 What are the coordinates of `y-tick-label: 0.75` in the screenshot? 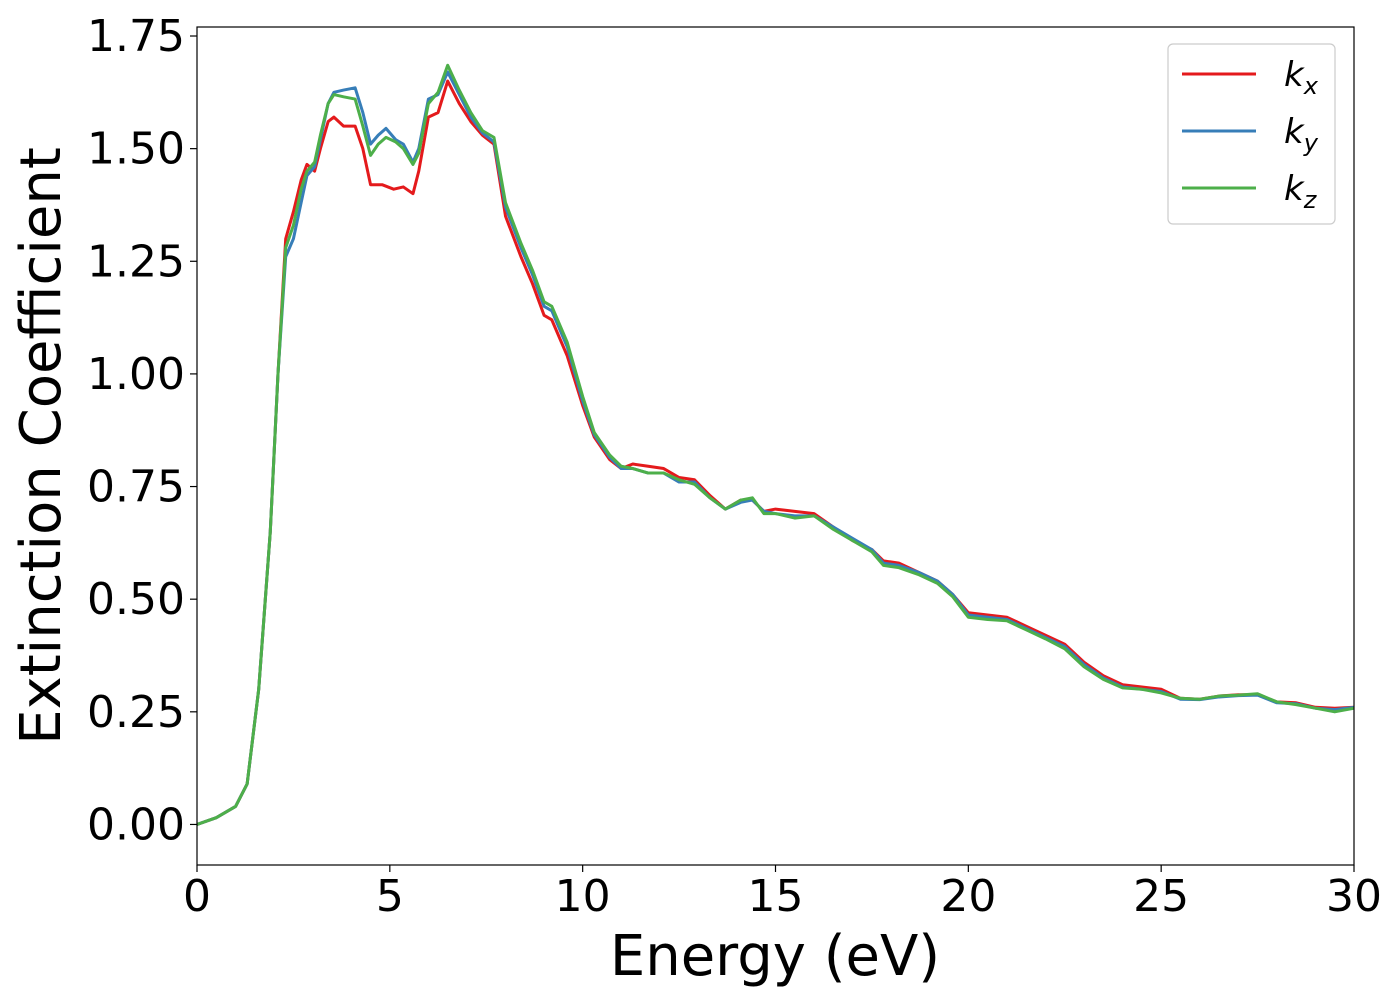 It's located at (136, 487).